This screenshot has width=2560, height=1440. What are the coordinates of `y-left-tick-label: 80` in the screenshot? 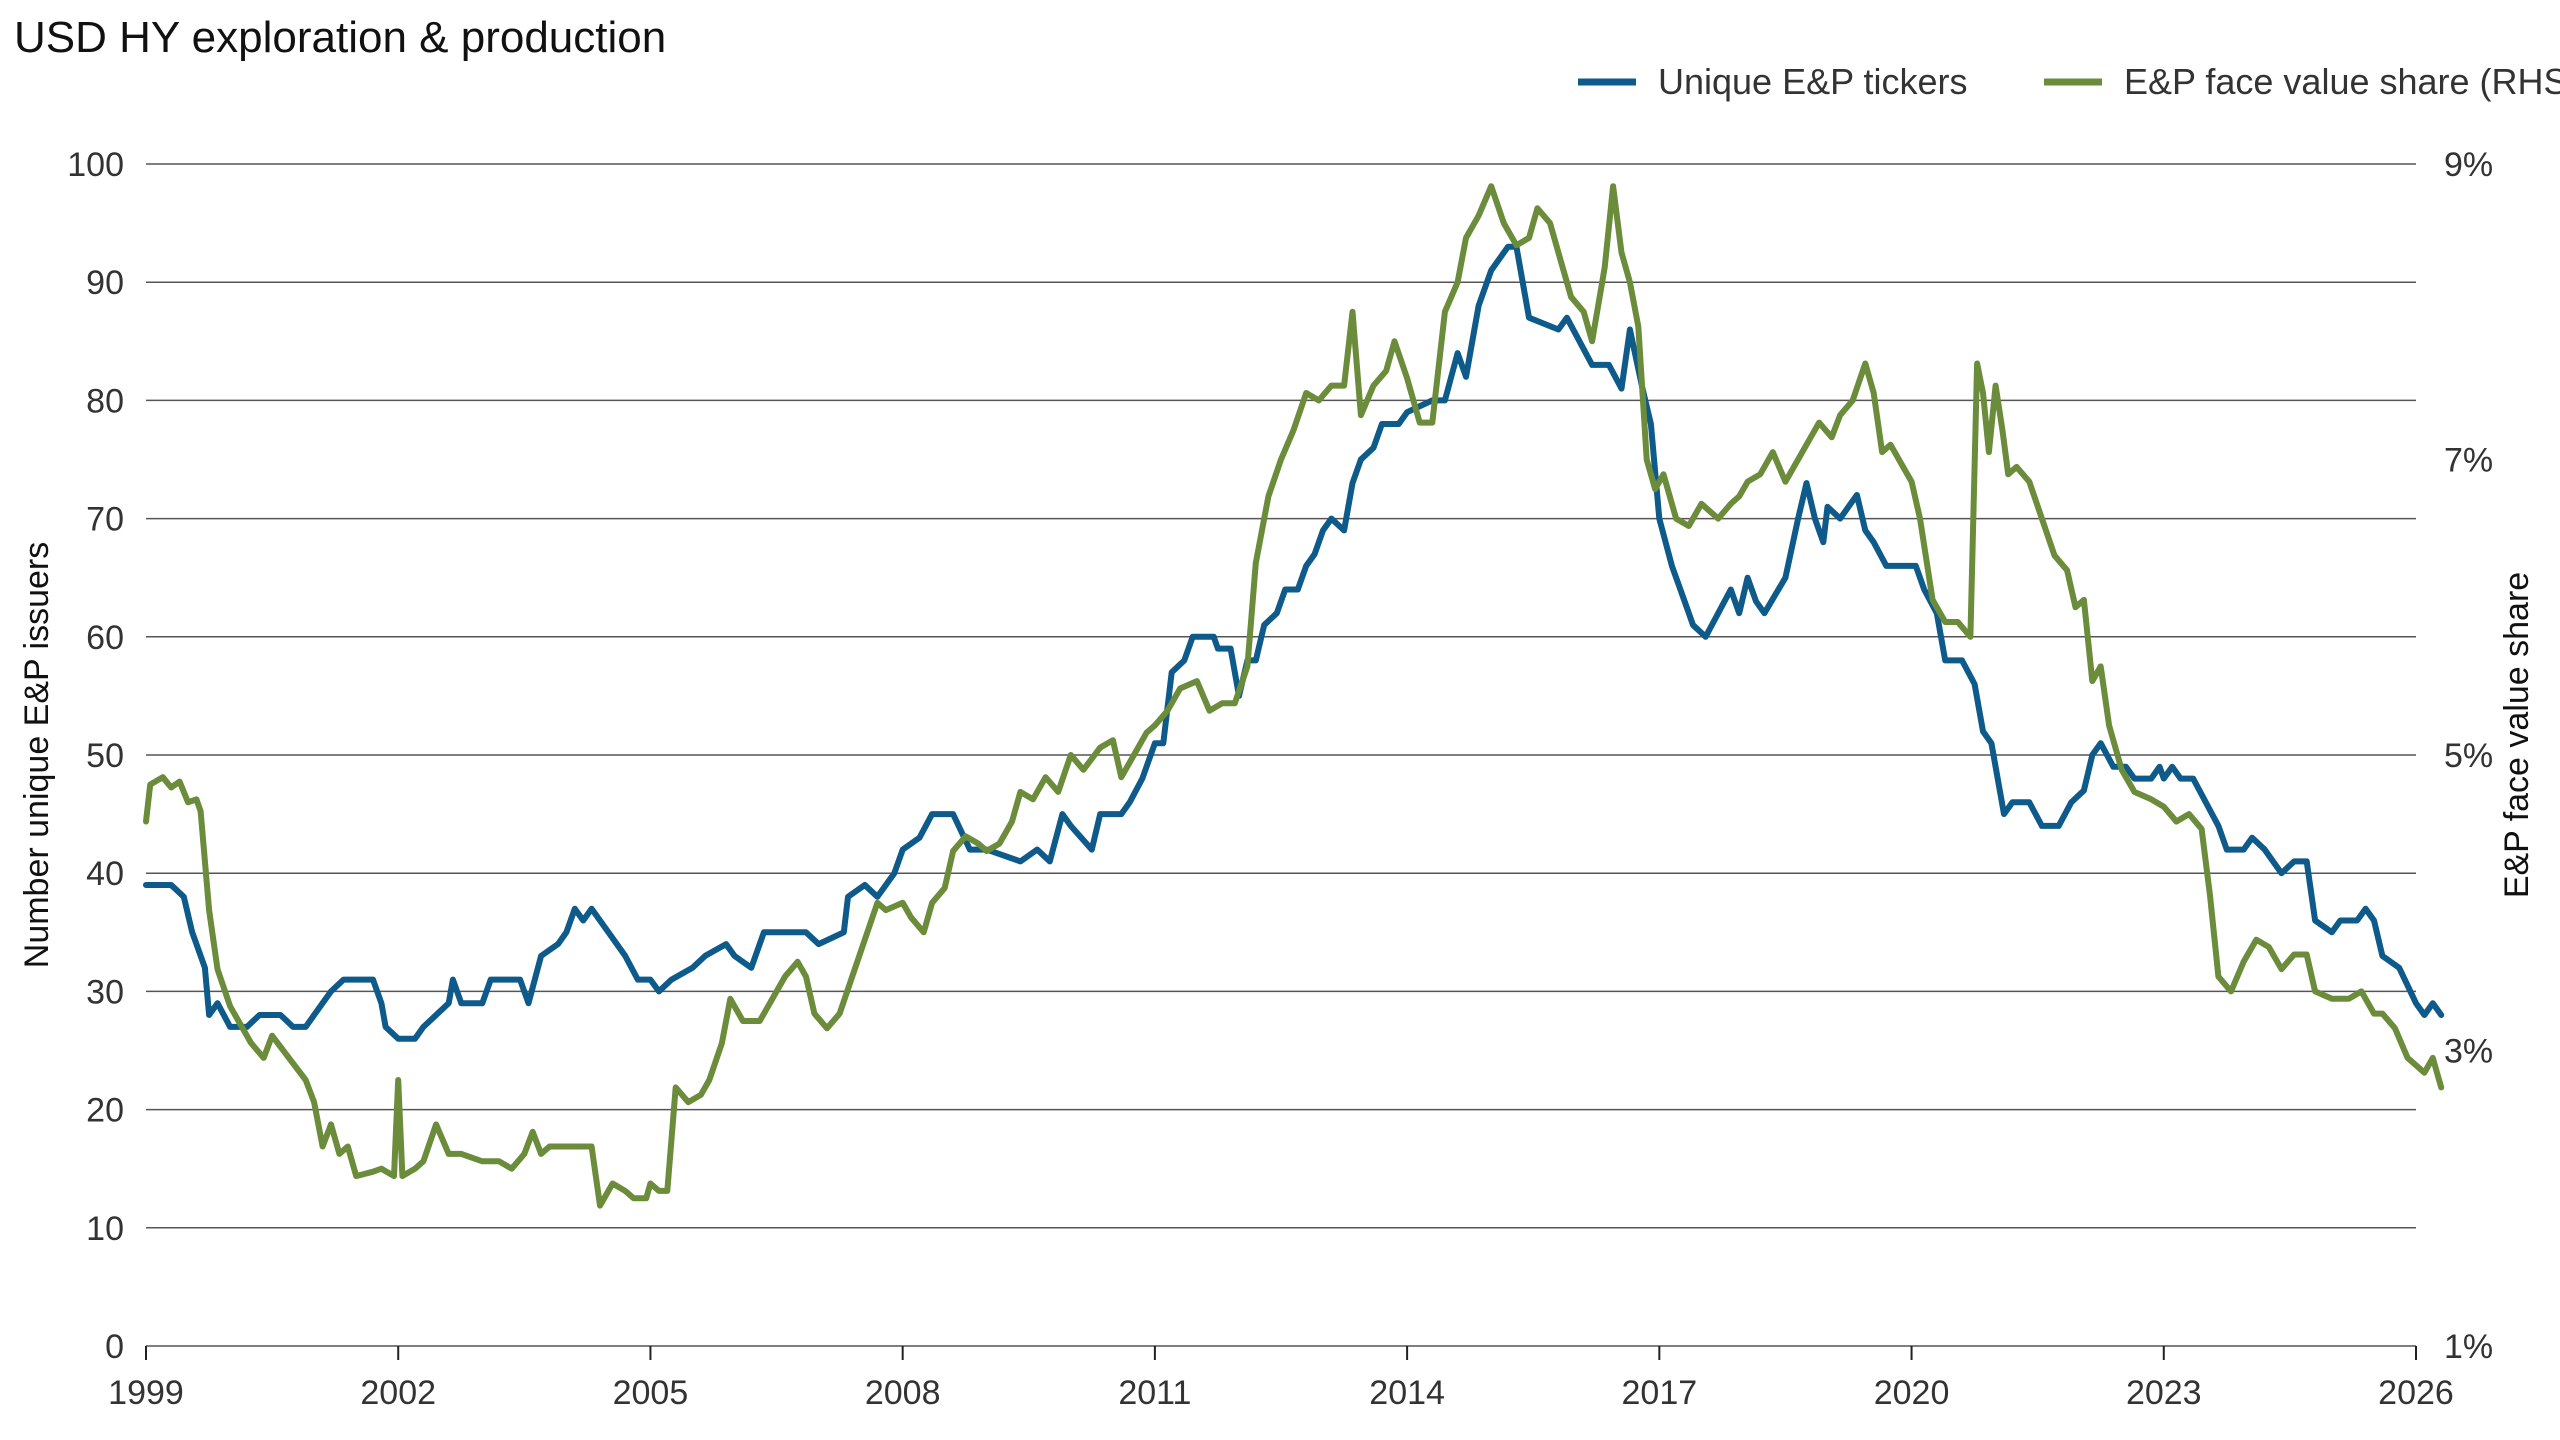 It's located at (105, 401).